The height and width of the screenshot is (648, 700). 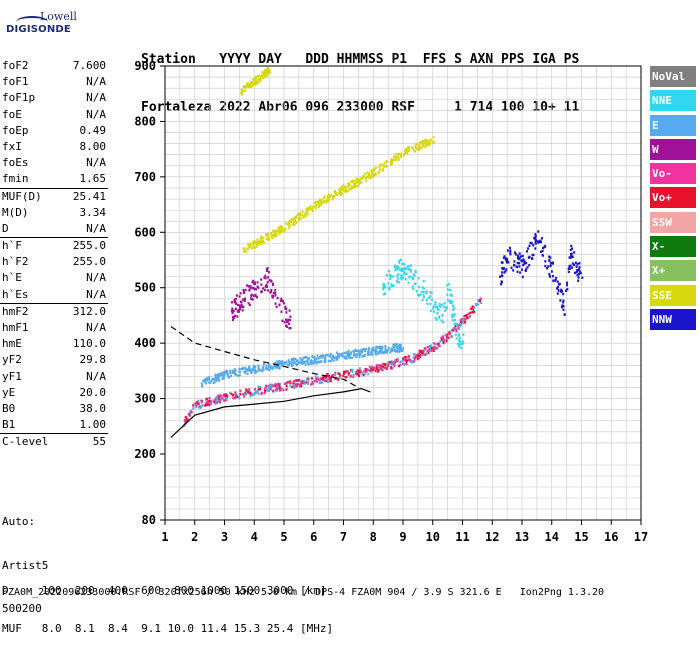 What do you see at coordinates (9, 392) in the screenshot?
I see `param-name: yE` at bounding box center [9, 392].